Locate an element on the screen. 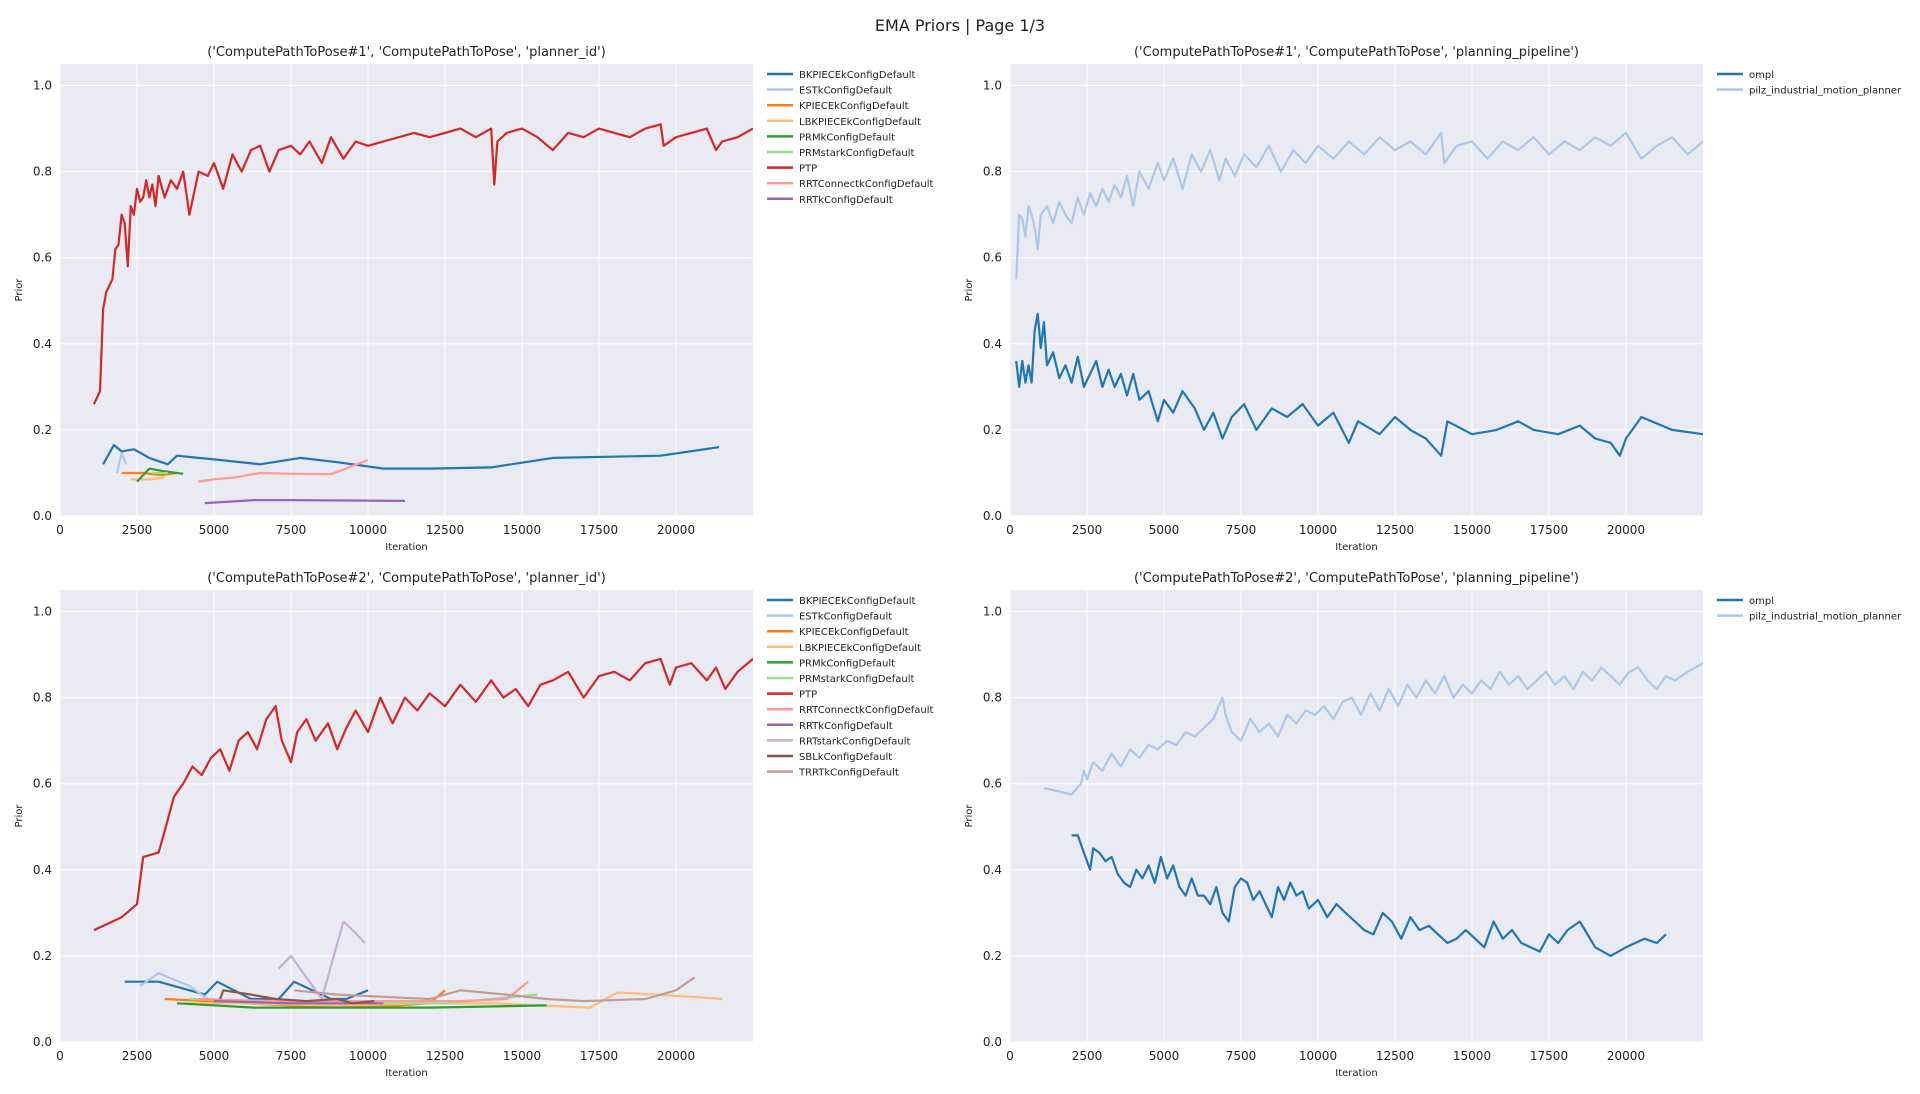 The image size is (1920, 1094). legend-entry: pilz_industrial_motion_planner is located at coordinates (1825, 91).